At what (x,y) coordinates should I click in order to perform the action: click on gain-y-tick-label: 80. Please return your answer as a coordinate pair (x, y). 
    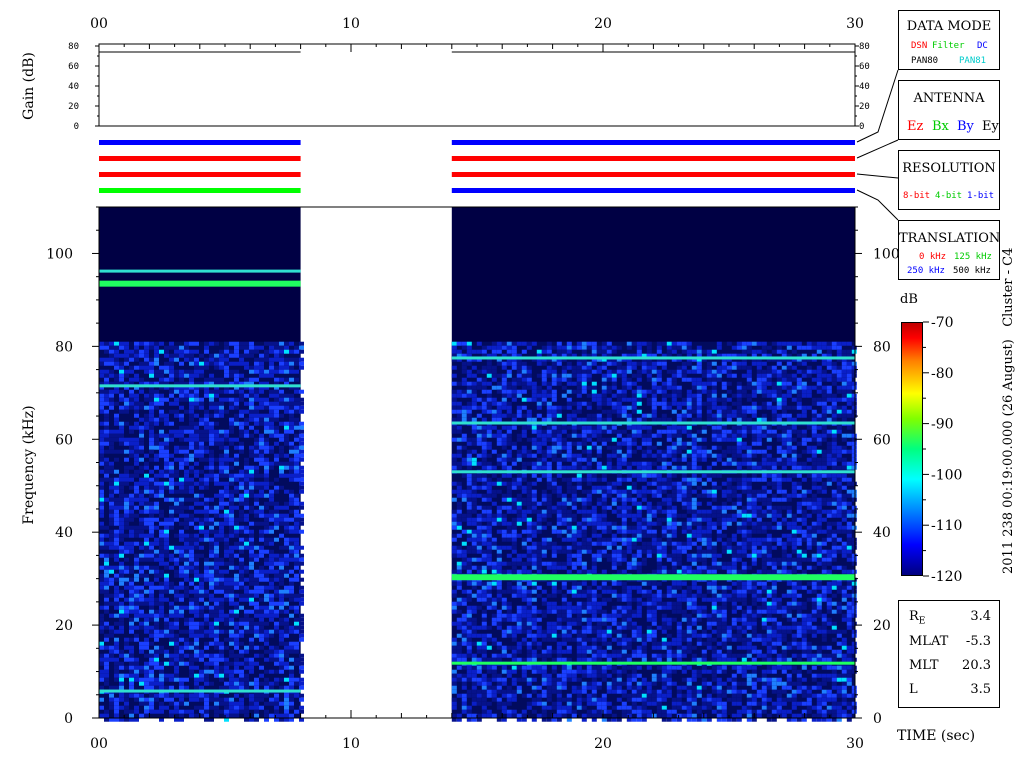
    Looking at the image, I should click on (73, 47).